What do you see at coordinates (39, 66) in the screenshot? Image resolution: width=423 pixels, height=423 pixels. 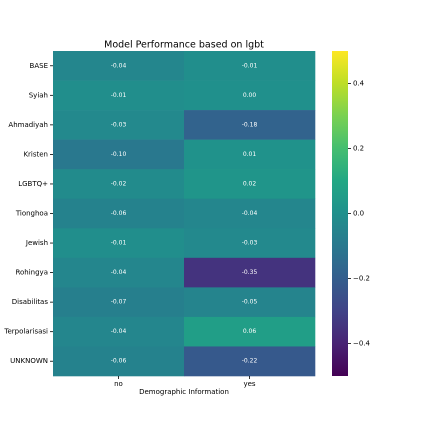 I see `y-tick-label: BASE` at bounding box center [39, 66].